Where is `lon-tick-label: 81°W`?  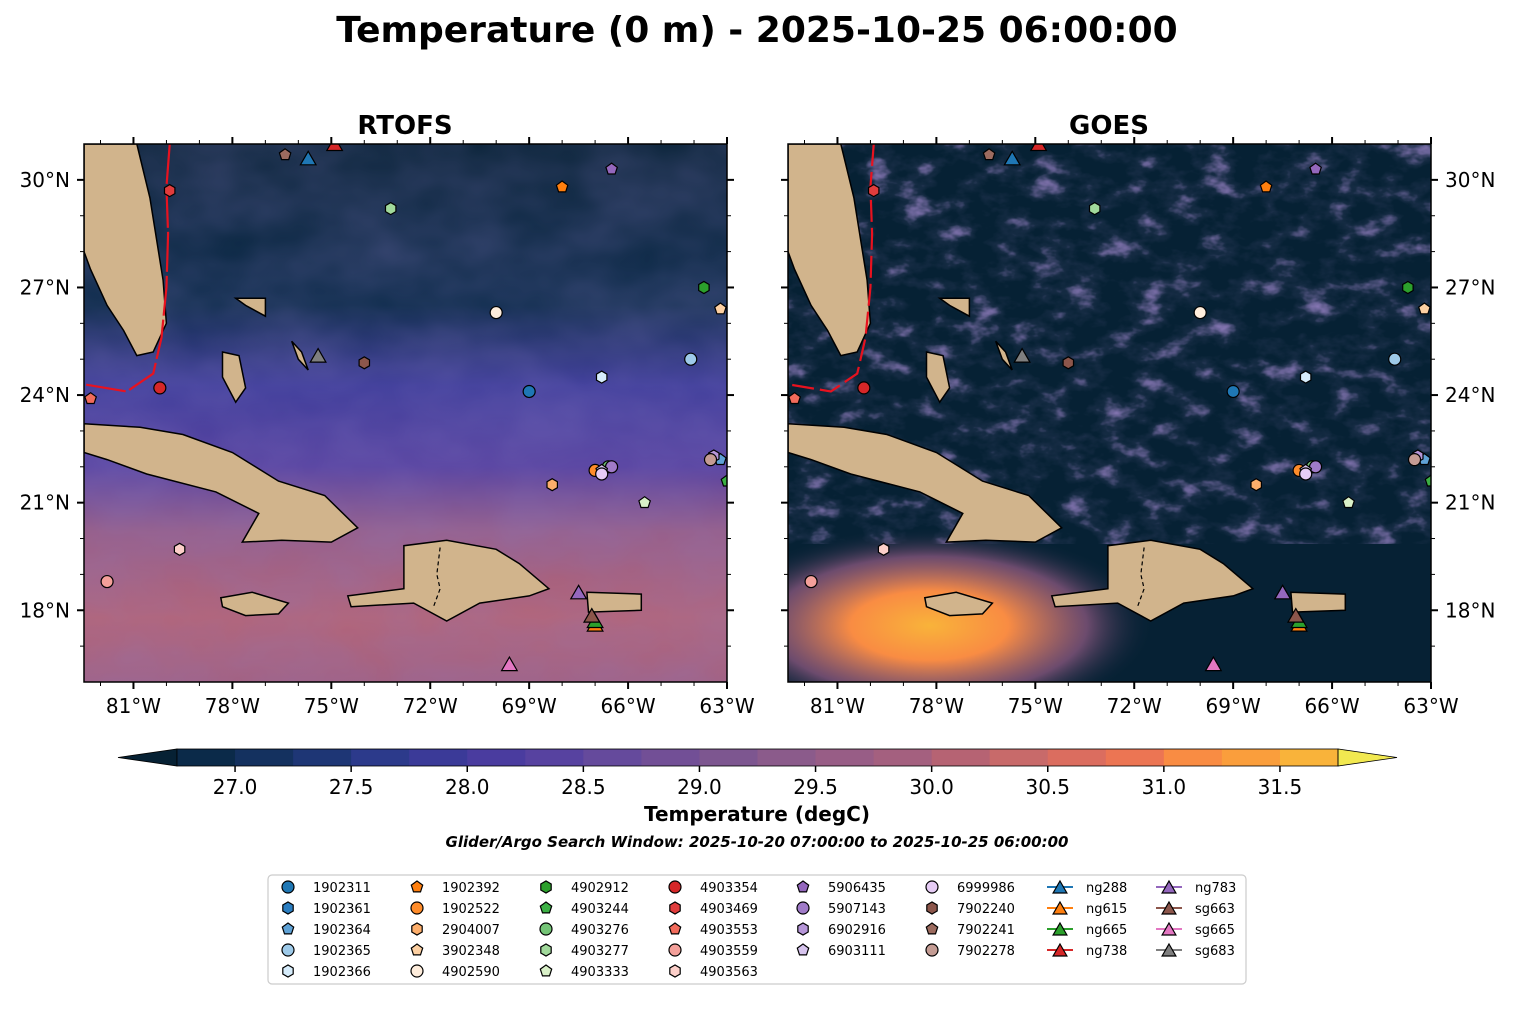 lon-tick-label: 81°W is located at coordinates (837, 706).